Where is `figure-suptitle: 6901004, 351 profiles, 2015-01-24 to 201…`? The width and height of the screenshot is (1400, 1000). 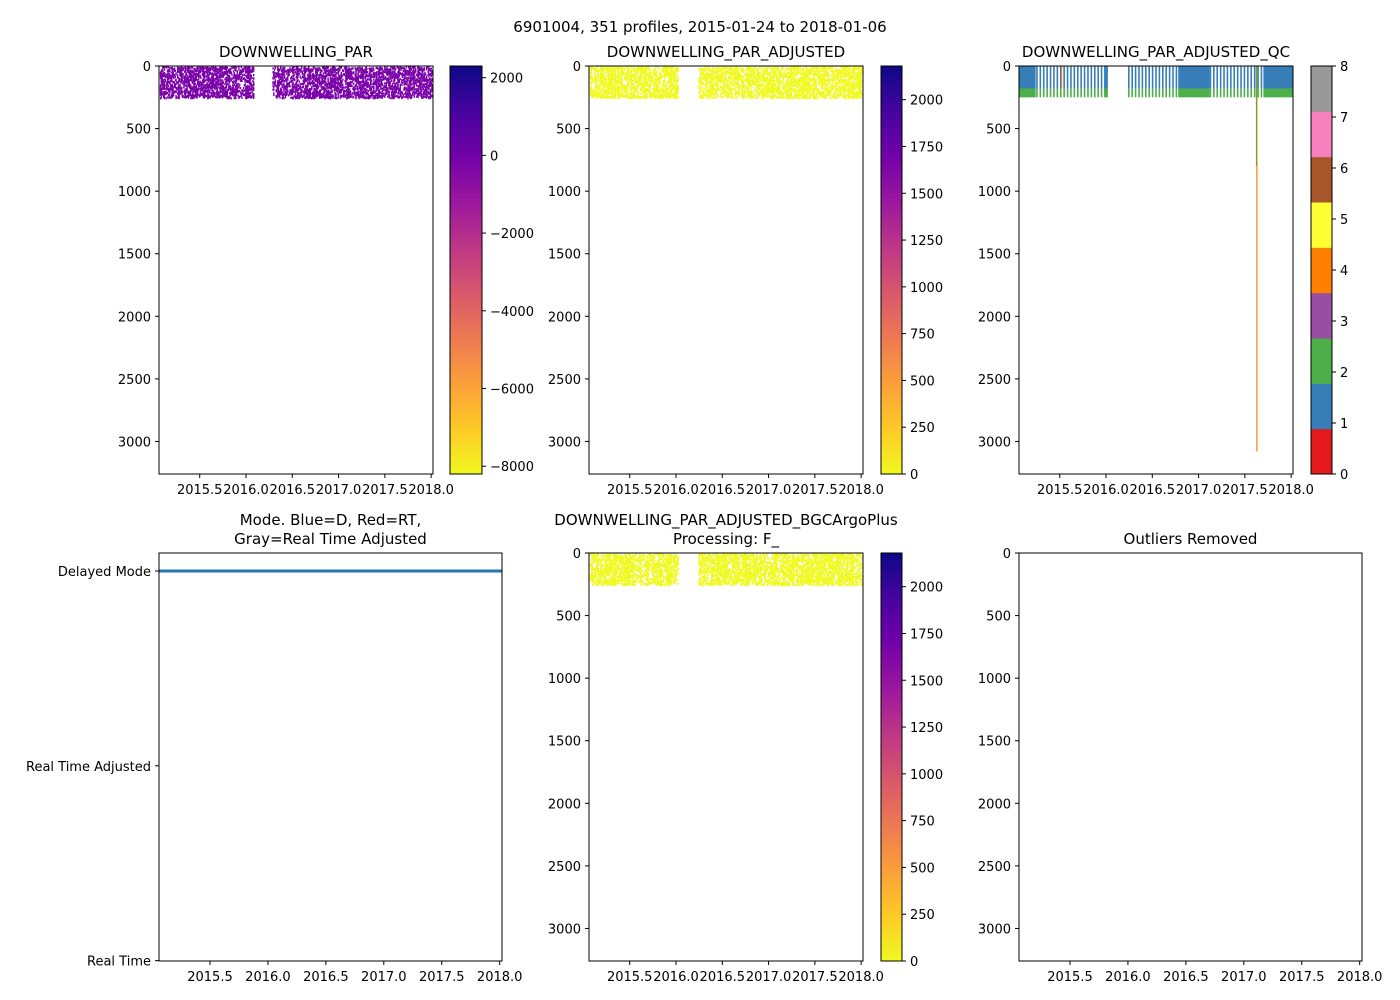
figure-suptitle: 6901004, 351 profiles, 2015-01-24 to 201… is located at coordinates (699, 27).